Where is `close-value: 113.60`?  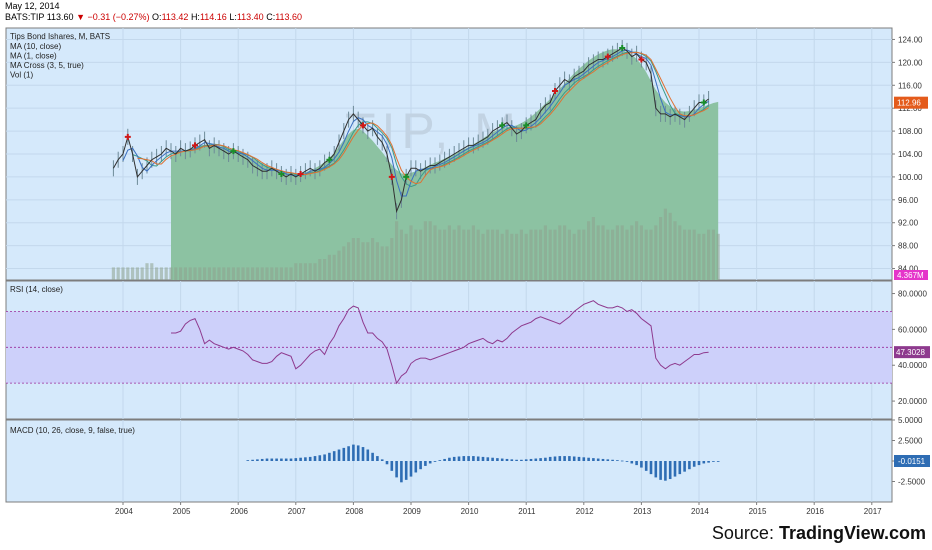
close-value: 113.60 is located at coordinates (289, 17).